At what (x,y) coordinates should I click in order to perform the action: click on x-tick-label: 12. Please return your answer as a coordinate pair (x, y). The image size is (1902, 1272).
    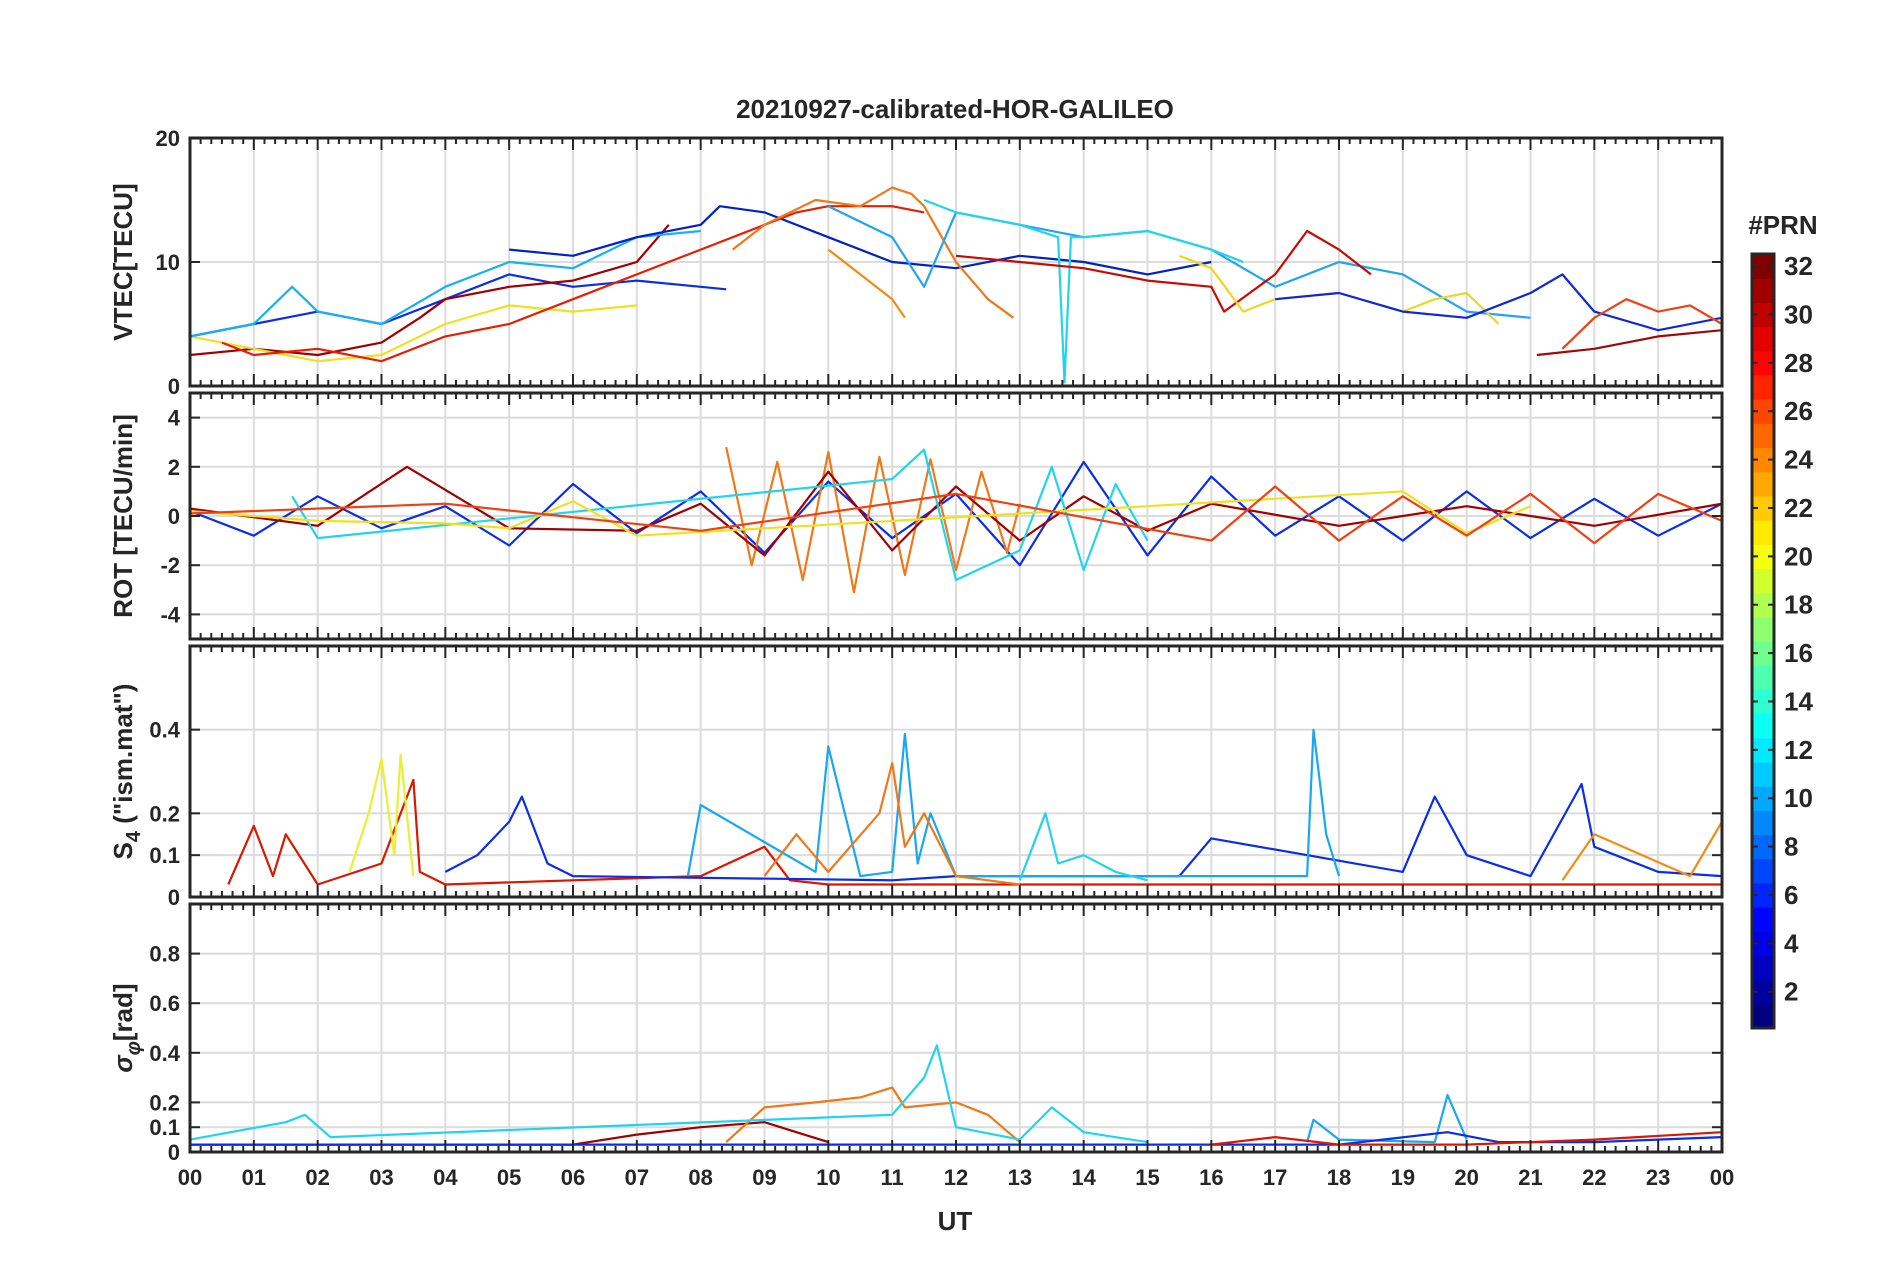
    Looking at the image, I should click on (956, 1177).